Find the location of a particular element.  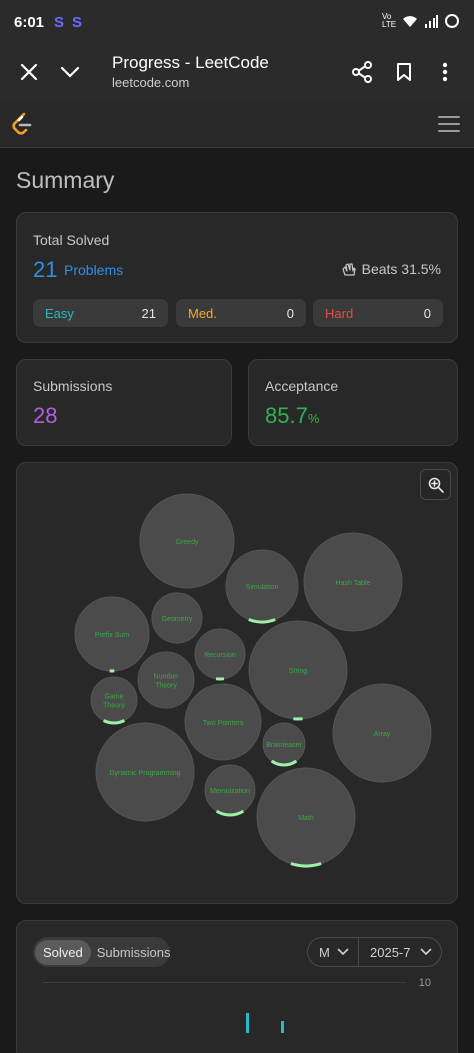

status-bar: 6:01 S S Vo LTE is located at coordinates (237, 22).